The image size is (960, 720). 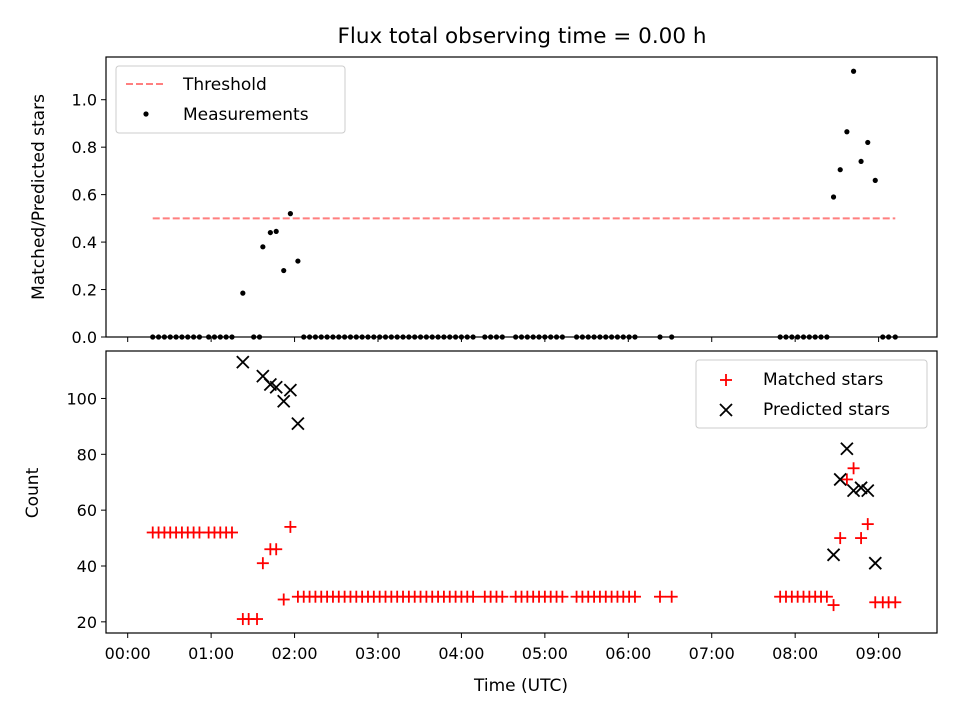 I want to click on bottom-y-tick-label: 20, so click(x=87, y=622).